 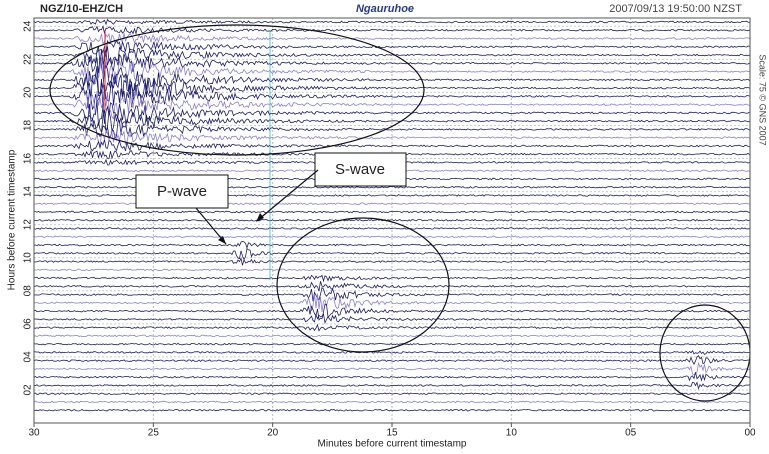 I want to click on x-tick-label: 10, so click(x=512, y=433).